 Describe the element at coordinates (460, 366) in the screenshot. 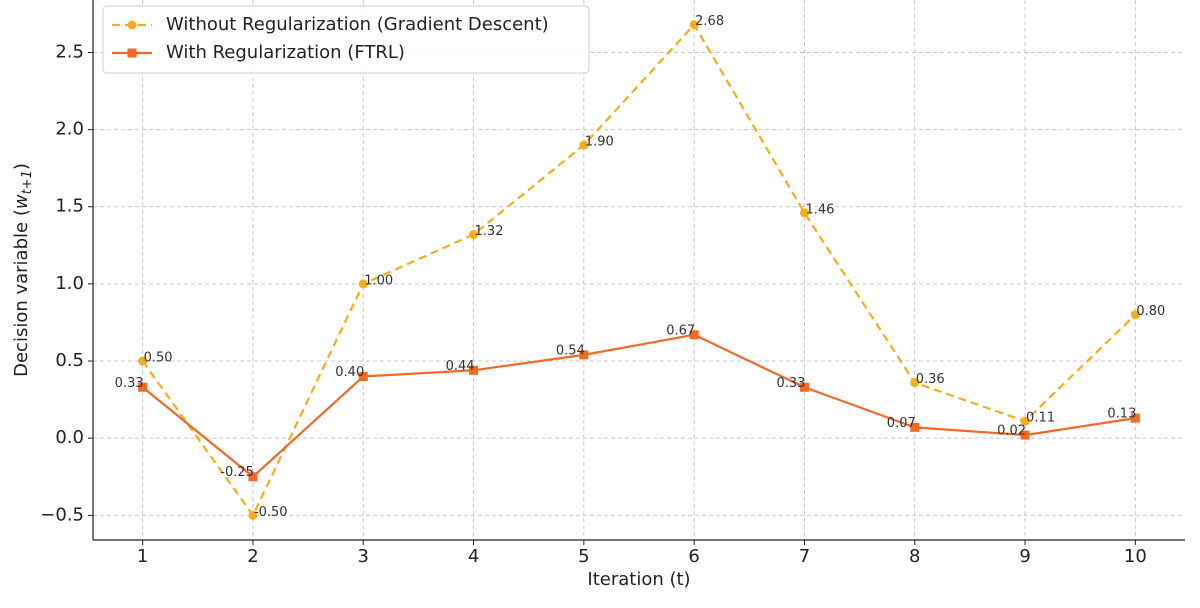

I see `data-label: 0.44` at that location.